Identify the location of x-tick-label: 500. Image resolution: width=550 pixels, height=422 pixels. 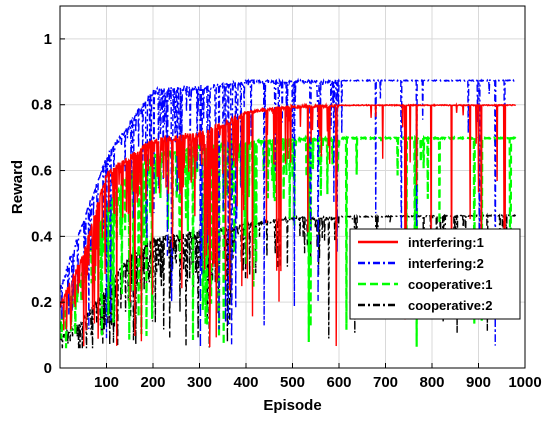
(292, 382).